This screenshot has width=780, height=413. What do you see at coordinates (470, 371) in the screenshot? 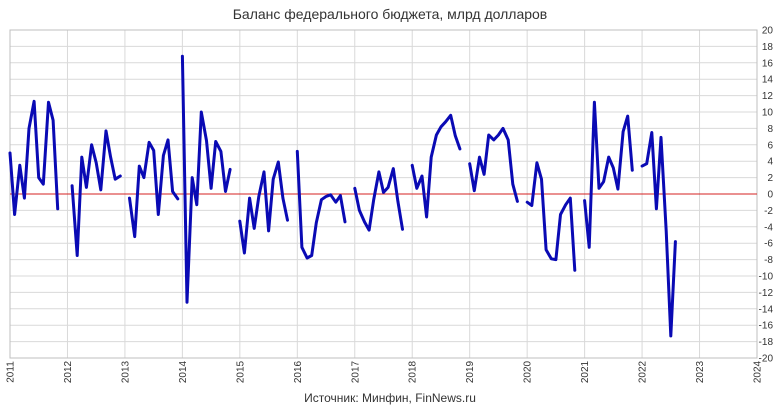
I see `x-tick-label: 2019` at bounding box center [470, 371].